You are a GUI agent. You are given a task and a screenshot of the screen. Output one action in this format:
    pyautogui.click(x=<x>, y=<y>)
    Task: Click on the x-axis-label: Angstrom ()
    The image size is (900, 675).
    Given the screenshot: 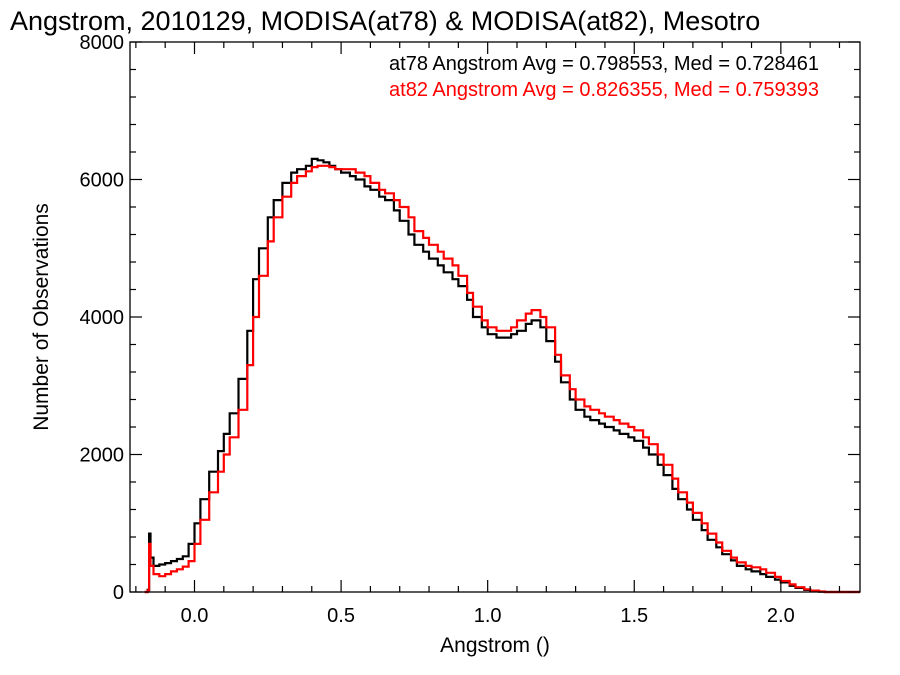 What is the action you would take?
    pyautogui.click(x=495, y=645)
    